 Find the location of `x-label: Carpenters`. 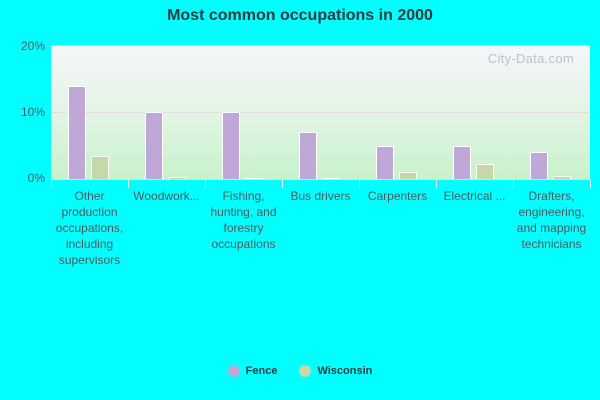

x-label: Carpenters is located at coordinates (397, 196).